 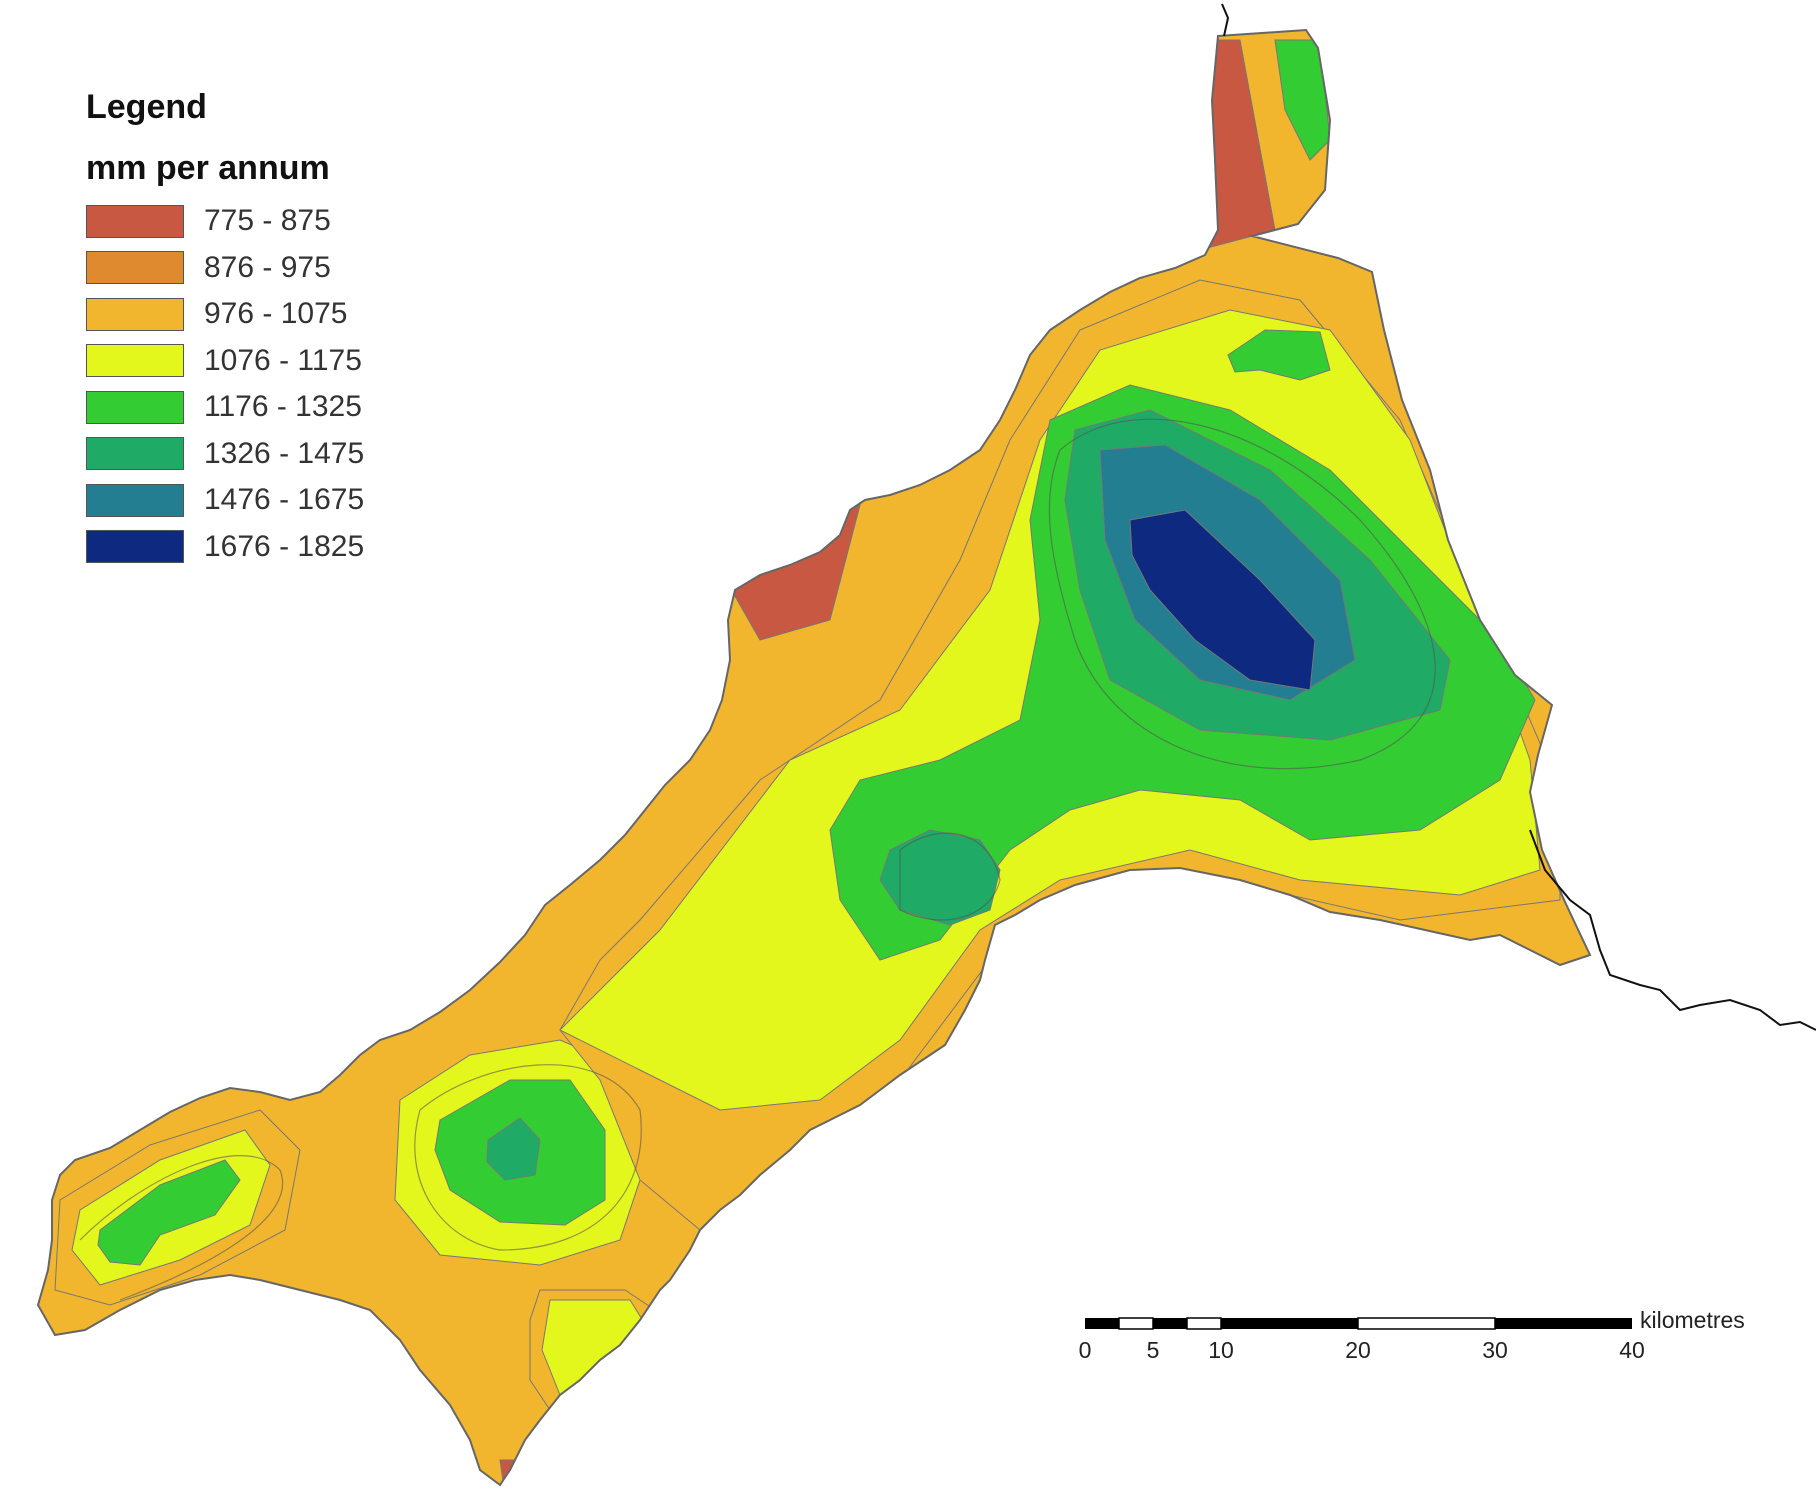 What do you see at coordinates (1225, 20) in the screenshot?
I see `north-tip-line` at bounding box center [1225, 20].